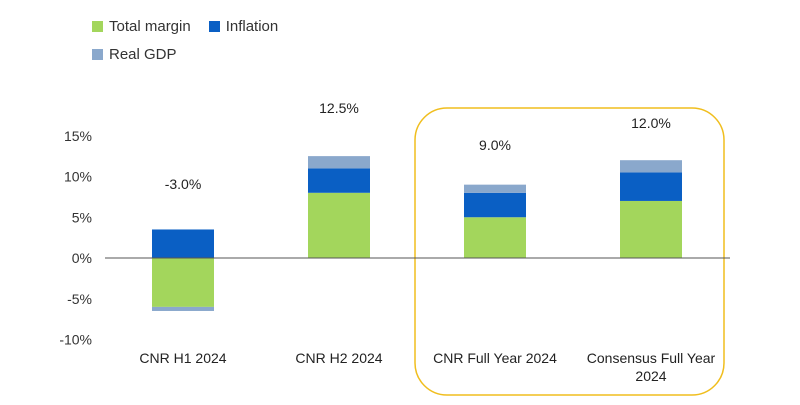 Image resolution: width=800 pixels, height=405 pixels. Describe the element at coordinates (150, 26) in the screenshot. I see `legend-label-total-margin: Total margin` at that location.